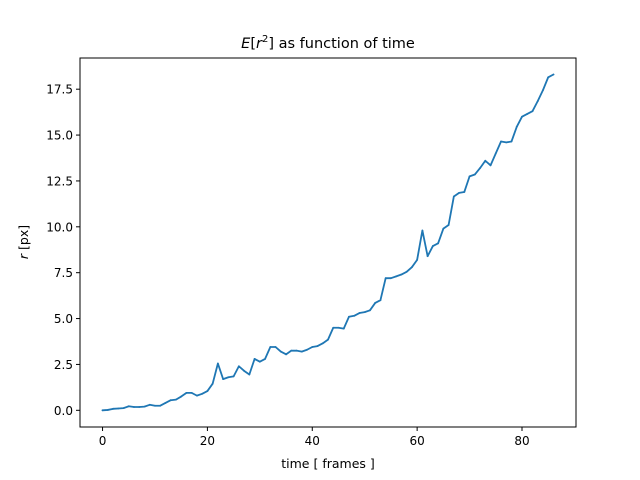 This screenshot has height=480, width=640. I want to click on x-tick-label: 20, so click(207, 441).